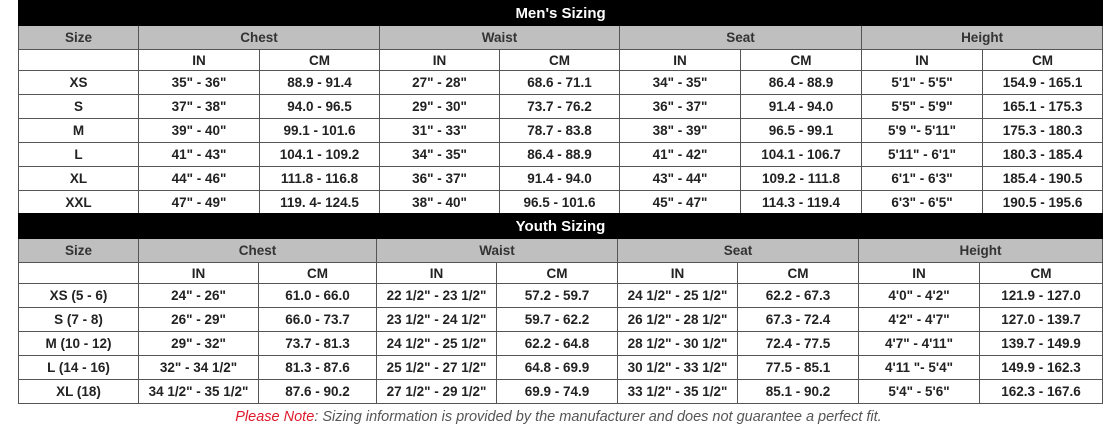 The width and height of the screenshot is (1117, 430). I want to click on table-title-row: Youth Sizing, so click(560, 226).